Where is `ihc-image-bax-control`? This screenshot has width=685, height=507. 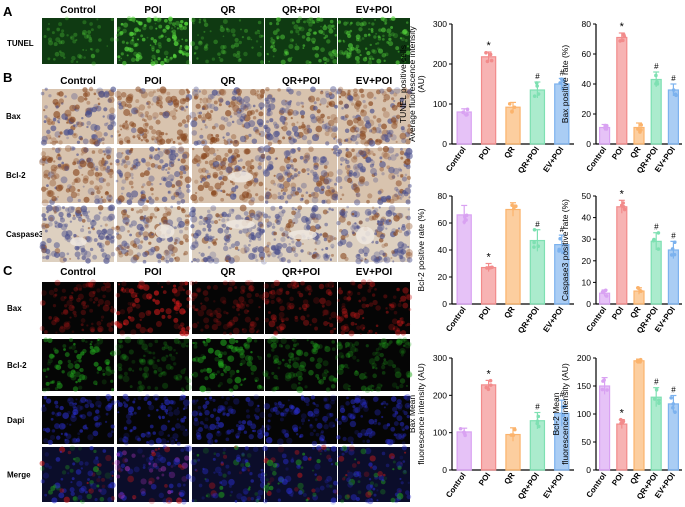 ihc-image-bax-control is located at coordinates (78, 116).